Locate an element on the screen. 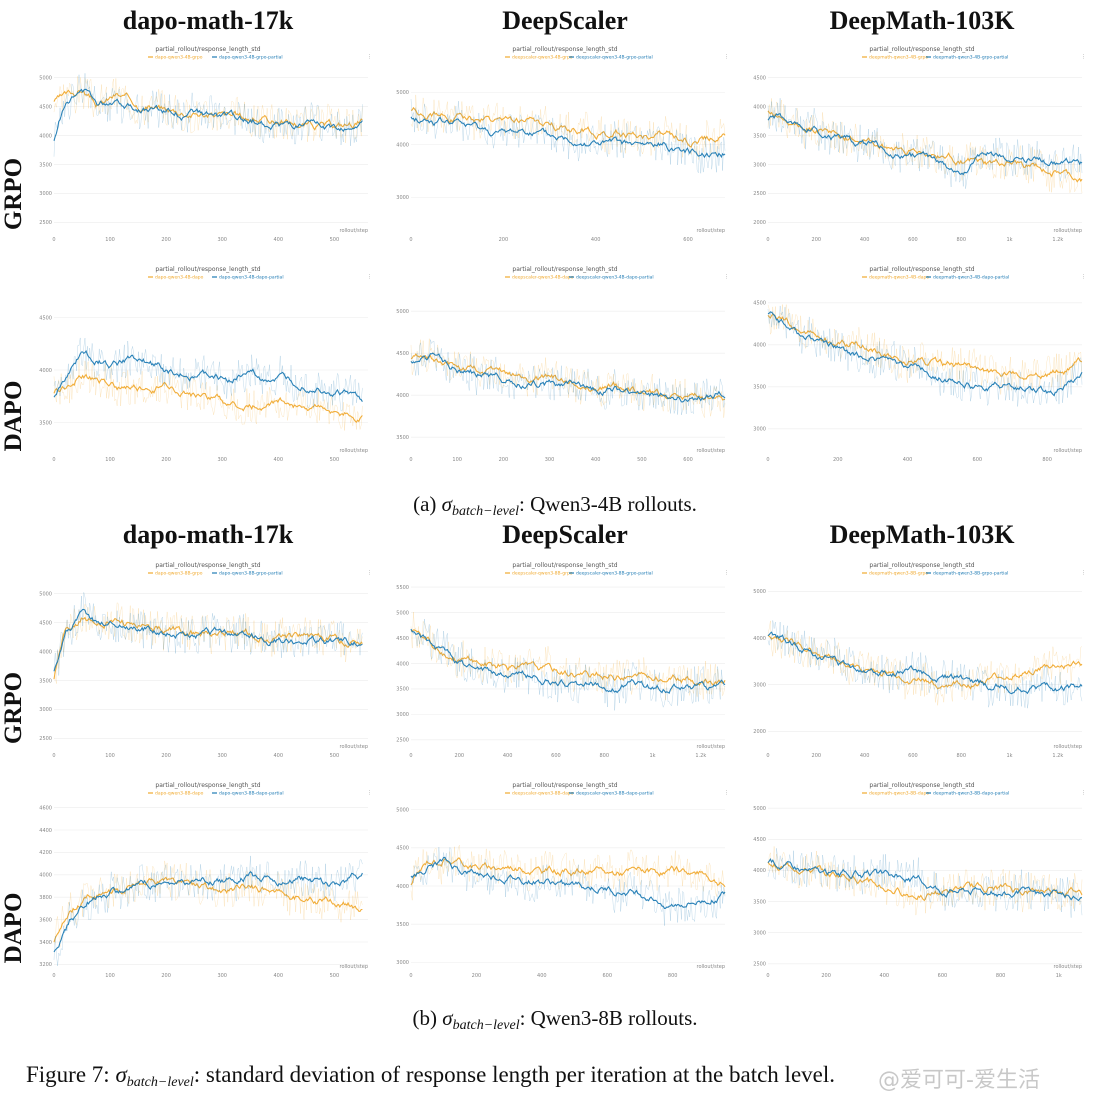 The height and width of the screenshot is (1104, 1110). subcaption-b: (b) σbatch−level: Qwen3-8B rollouts. is located at coordinates (555, 1020).